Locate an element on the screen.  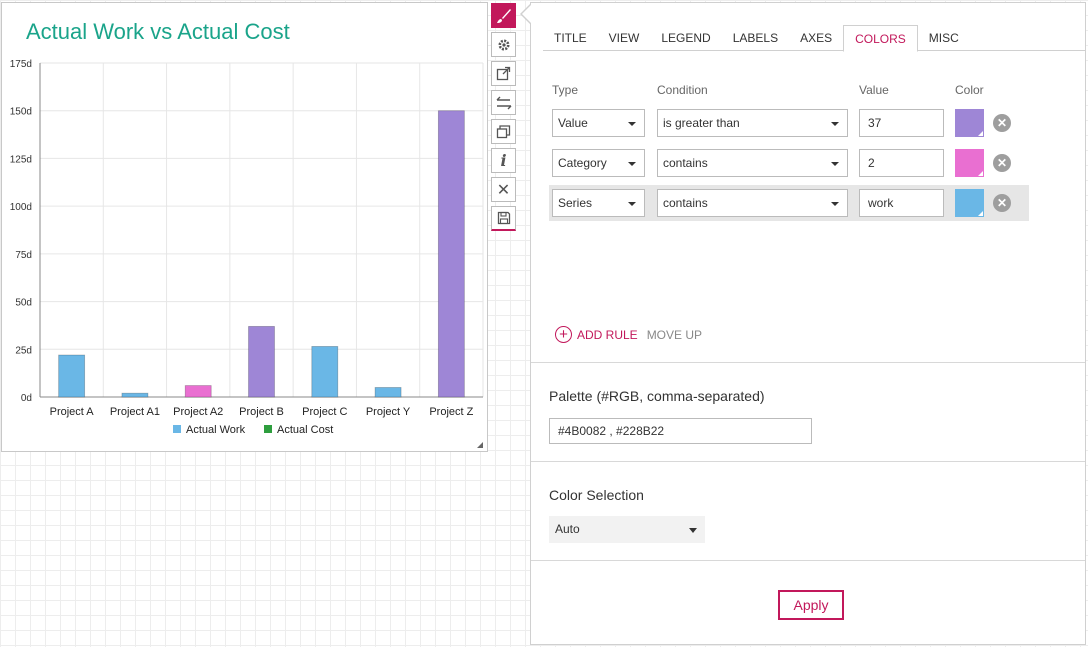
copy-icon is located at coordinates (503, 131).